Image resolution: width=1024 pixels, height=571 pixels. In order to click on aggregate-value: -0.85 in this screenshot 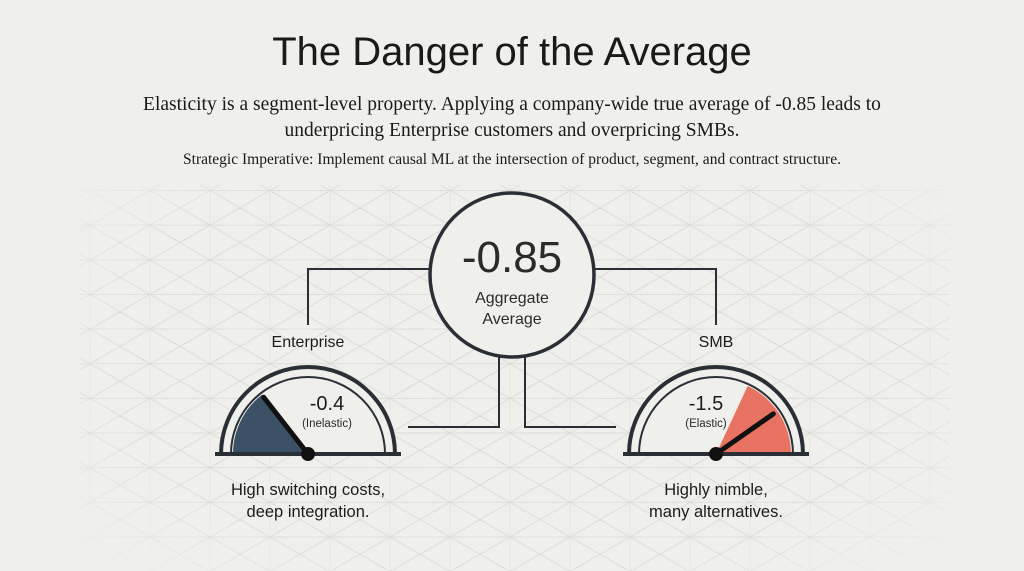, I will do `click(512, 257)`.